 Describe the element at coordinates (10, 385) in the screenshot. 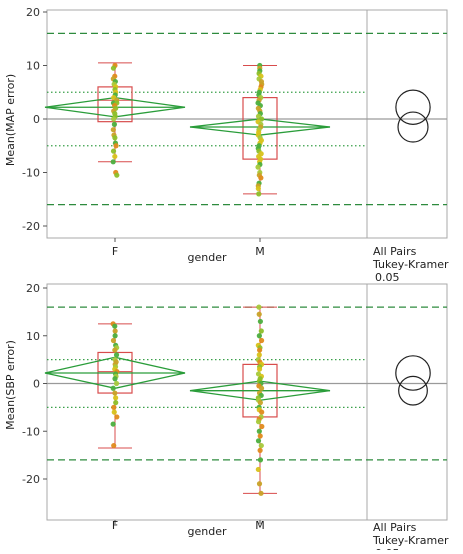

I see `y-axis-label: Mean(SBP error)` at that location.